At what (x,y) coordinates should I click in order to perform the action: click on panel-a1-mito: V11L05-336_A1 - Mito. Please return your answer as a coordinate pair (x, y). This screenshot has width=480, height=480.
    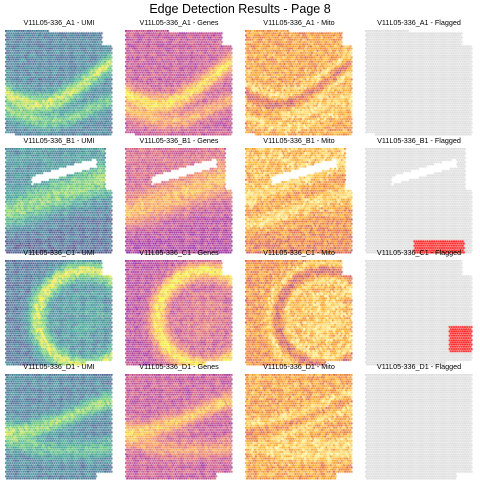
    Looking at the image, I should click on (299, 77).